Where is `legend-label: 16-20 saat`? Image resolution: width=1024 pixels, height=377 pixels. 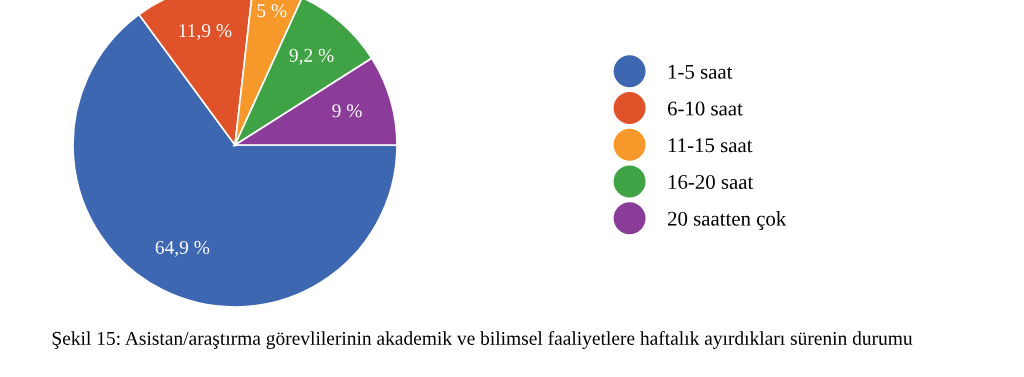 legend-label: 16-20 saat is located at coordinates (711, 182).